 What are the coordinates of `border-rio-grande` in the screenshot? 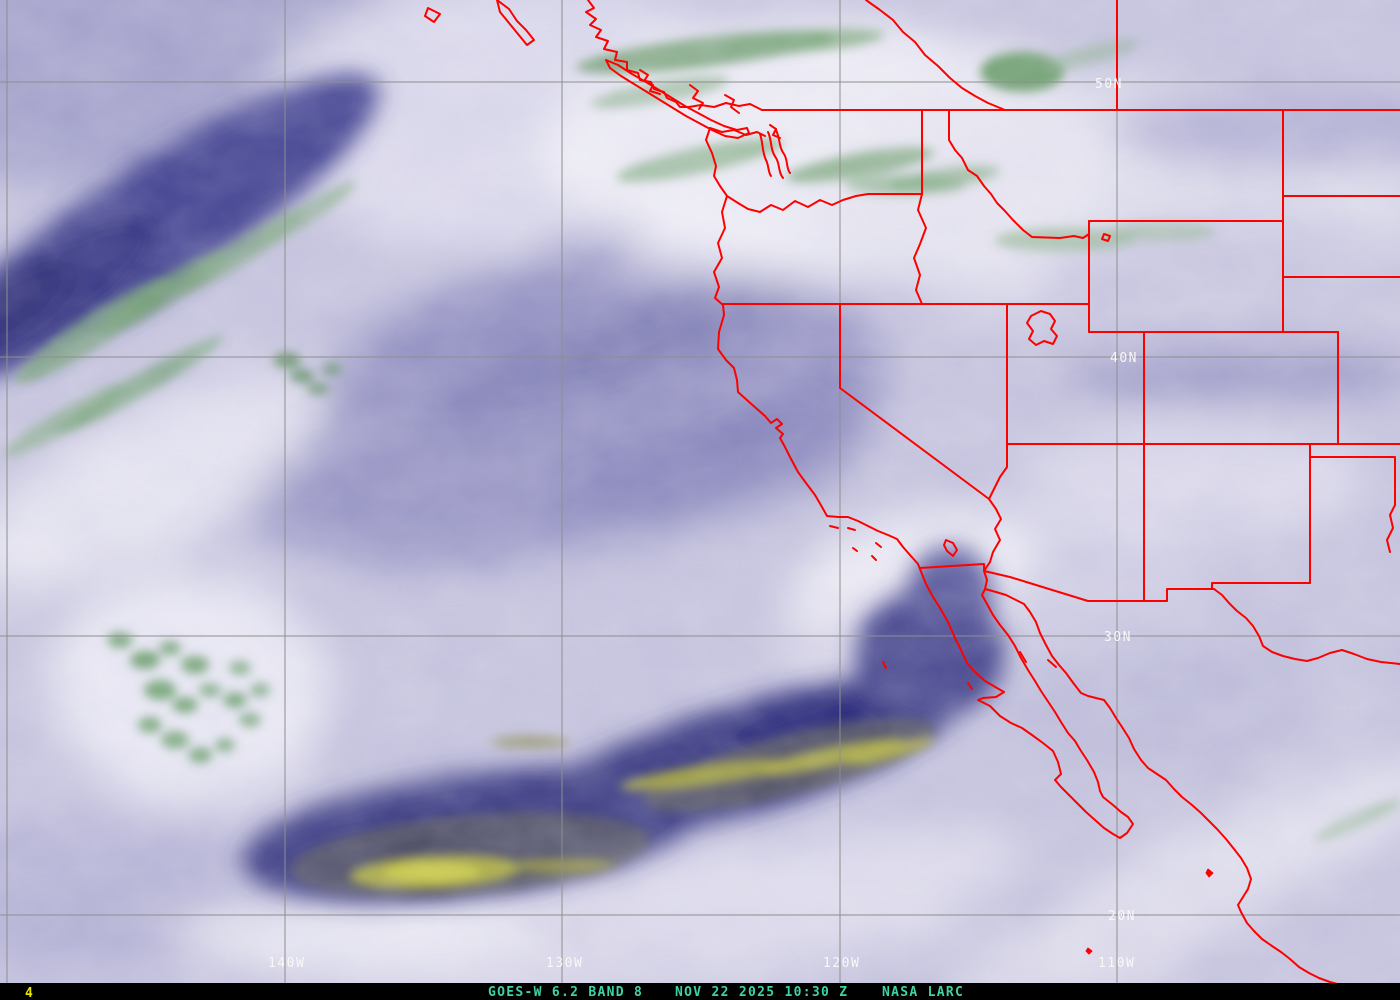 It's located at (1306, 626).